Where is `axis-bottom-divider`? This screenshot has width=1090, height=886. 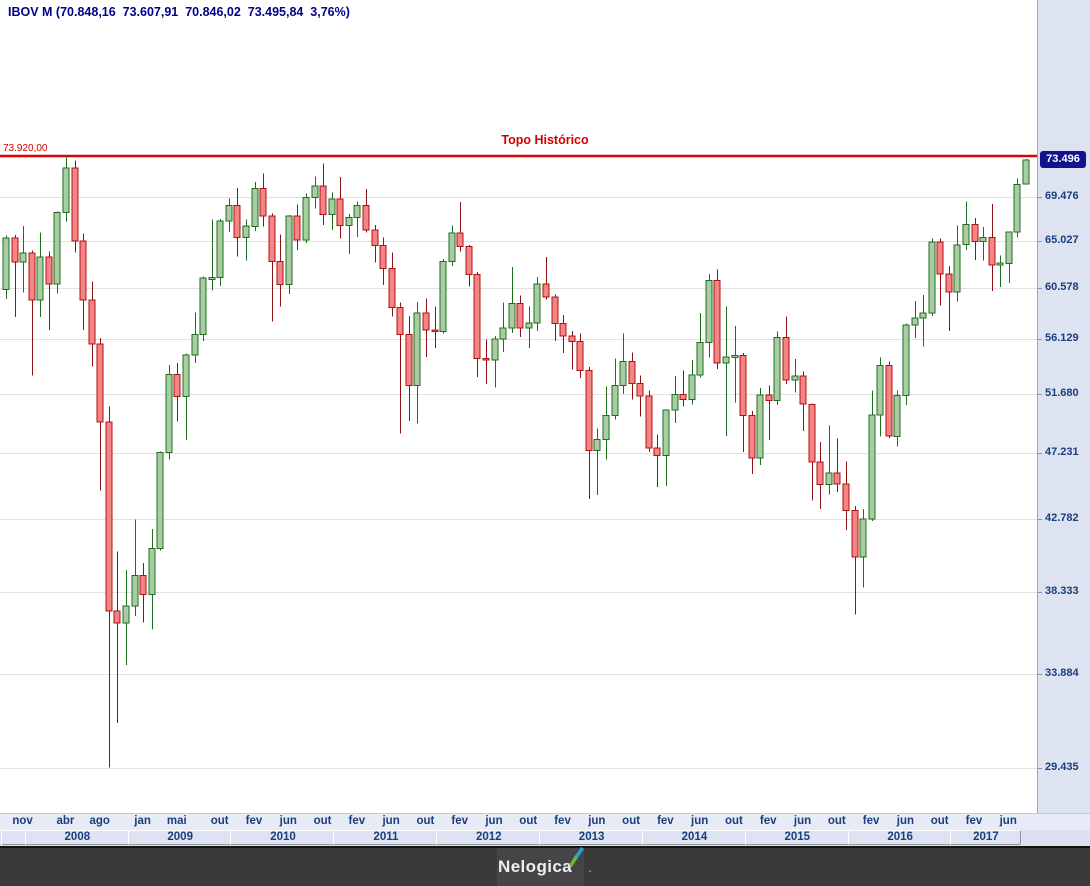 axis-bottom-divider is located at coordinates (545, 847).